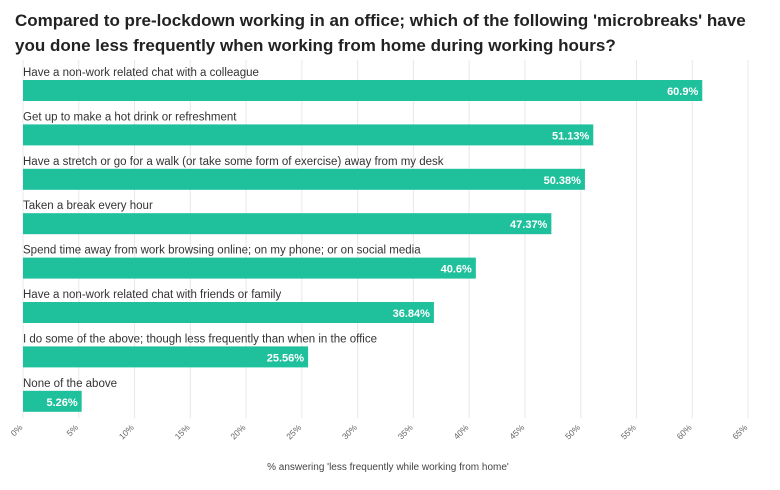 The width and height of the screenshot is (780, 490). I want to click on x-tick-label: 20%, so click(237, 431).